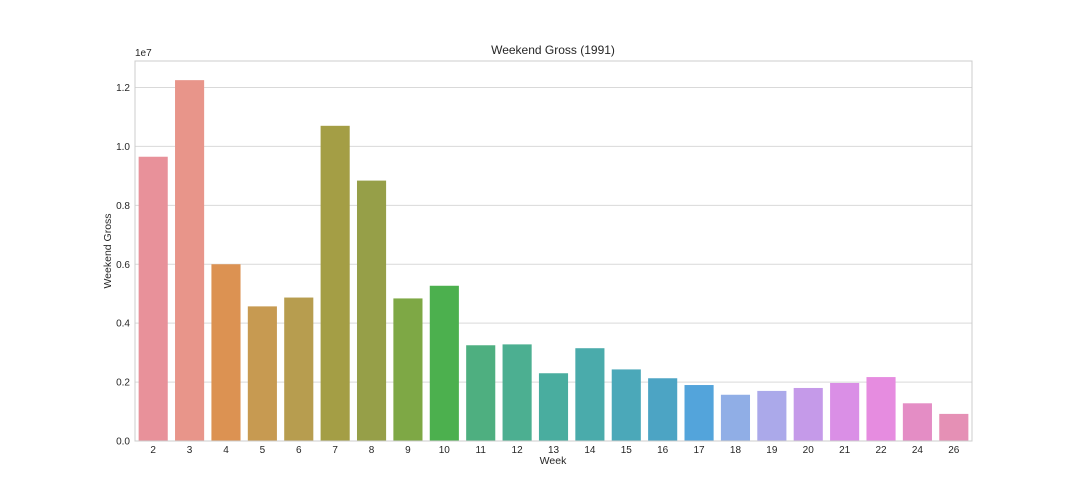 This screenshot has width=1080, height=504. What do you see at coordinates (809, 450) in the screenshot?
I see `x-tick-label: 20` at bounding box center [809, 450].